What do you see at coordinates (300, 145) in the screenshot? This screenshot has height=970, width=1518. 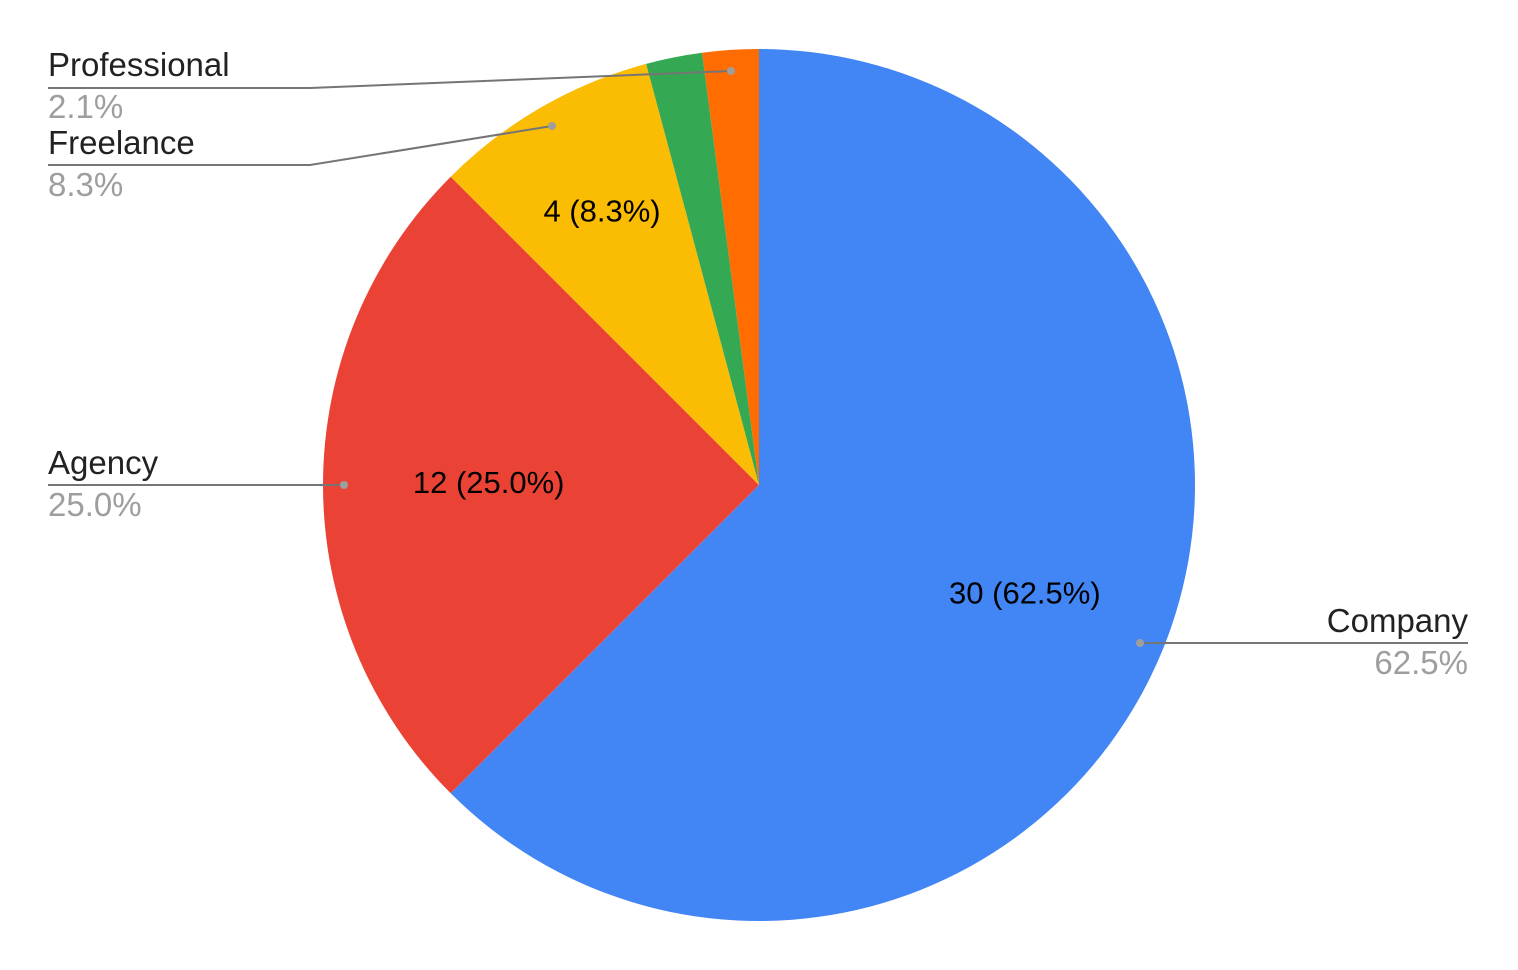 I see `leader-line-freelance` at bounding box center [300, 145].